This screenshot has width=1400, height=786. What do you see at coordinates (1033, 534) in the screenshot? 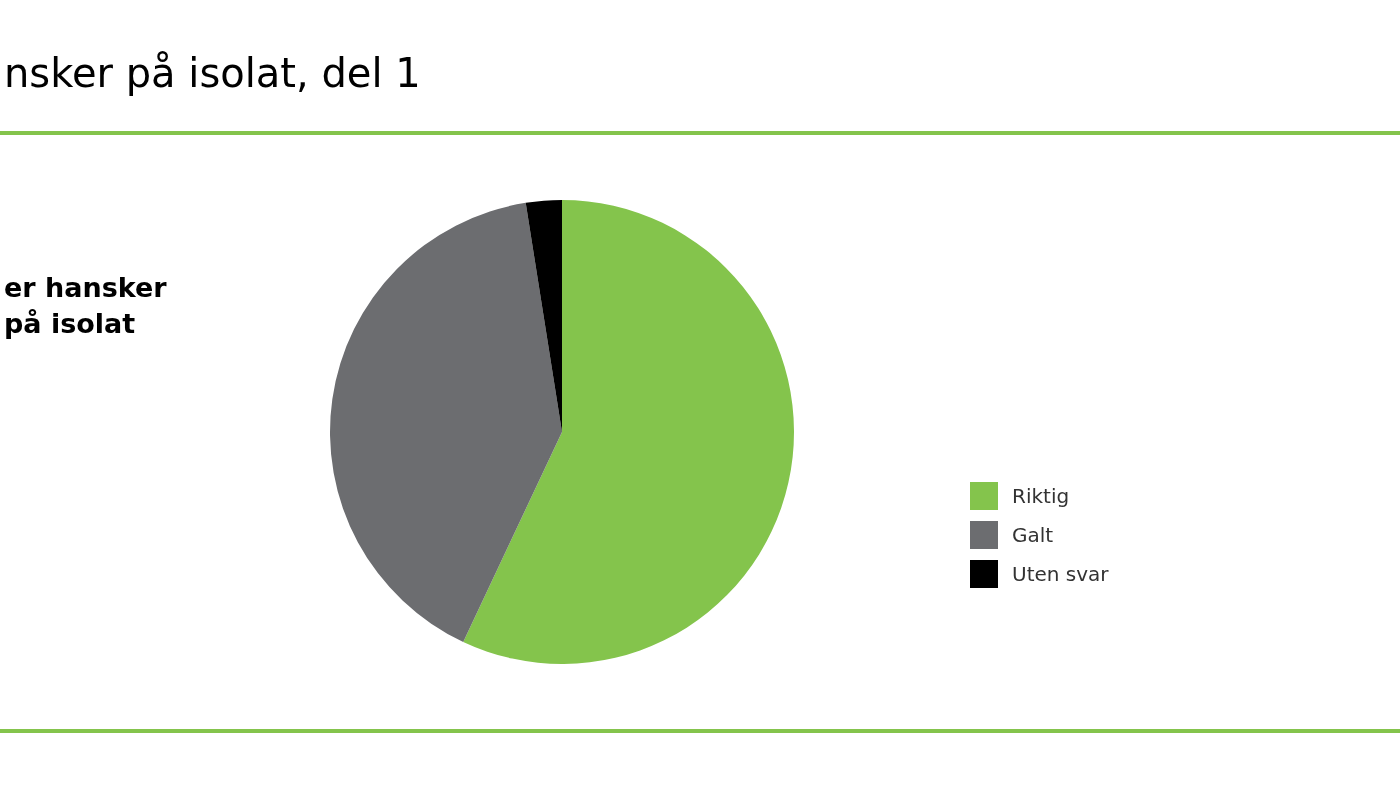
I see `legend-label: Galt` at bounding box center [1033, 534].